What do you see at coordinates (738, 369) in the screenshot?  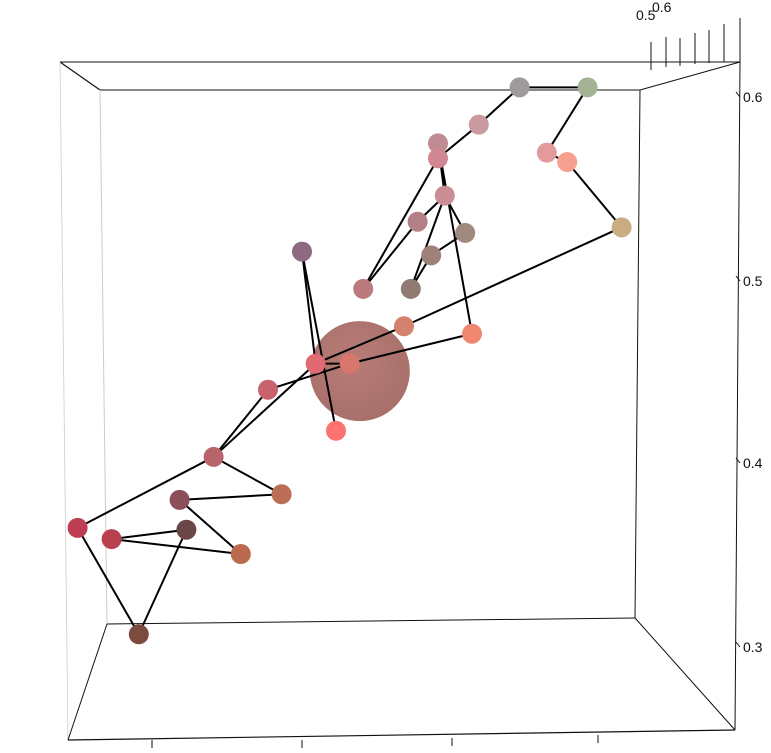 I see `axis-ticks` at bounding box center [738, 369].